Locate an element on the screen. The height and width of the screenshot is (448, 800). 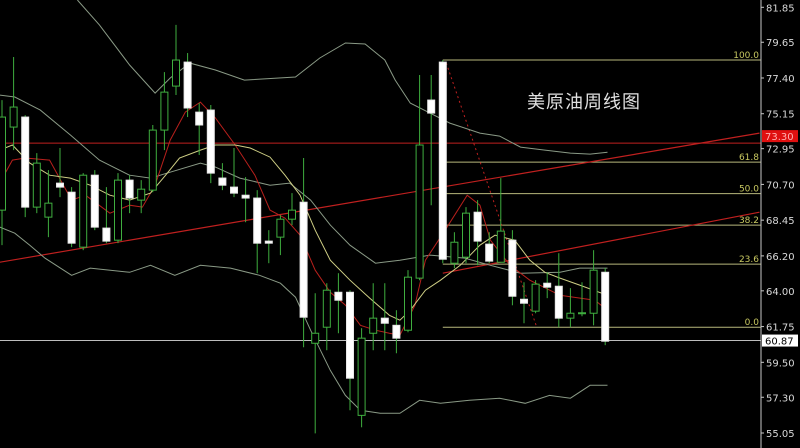
fib-level-label: 50.0 is located at coordinates (749, 190).